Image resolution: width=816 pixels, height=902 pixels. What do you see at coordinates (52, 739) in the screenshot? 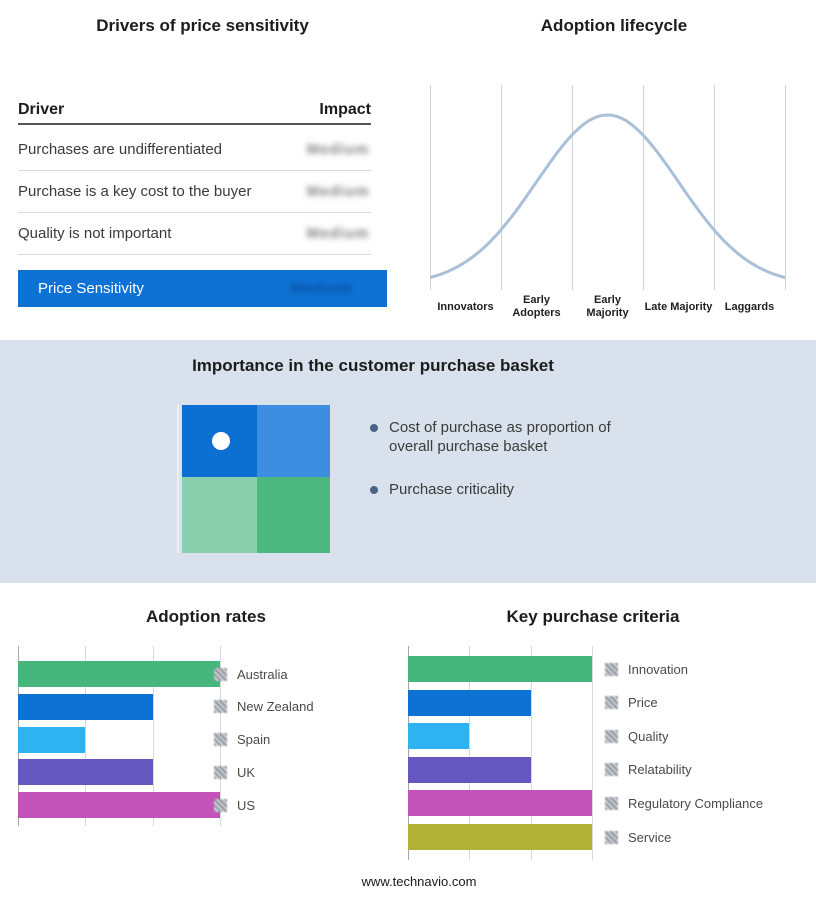
I see `bar-spain` at bounding box center [52, 739].